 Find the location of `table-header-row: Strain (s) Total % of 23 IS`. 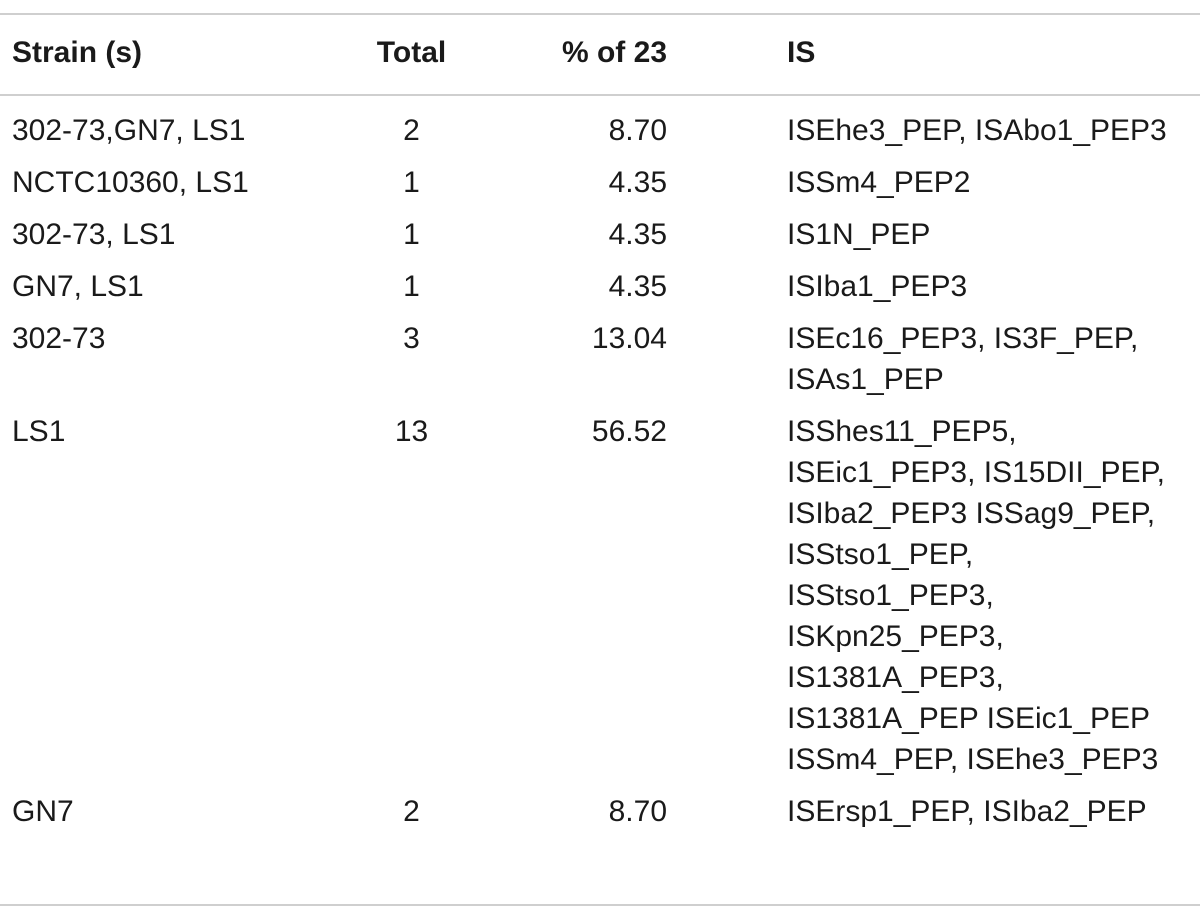

table-header-row: Strain (s) Total % of 23 IS is located at coordinates (600, 54).